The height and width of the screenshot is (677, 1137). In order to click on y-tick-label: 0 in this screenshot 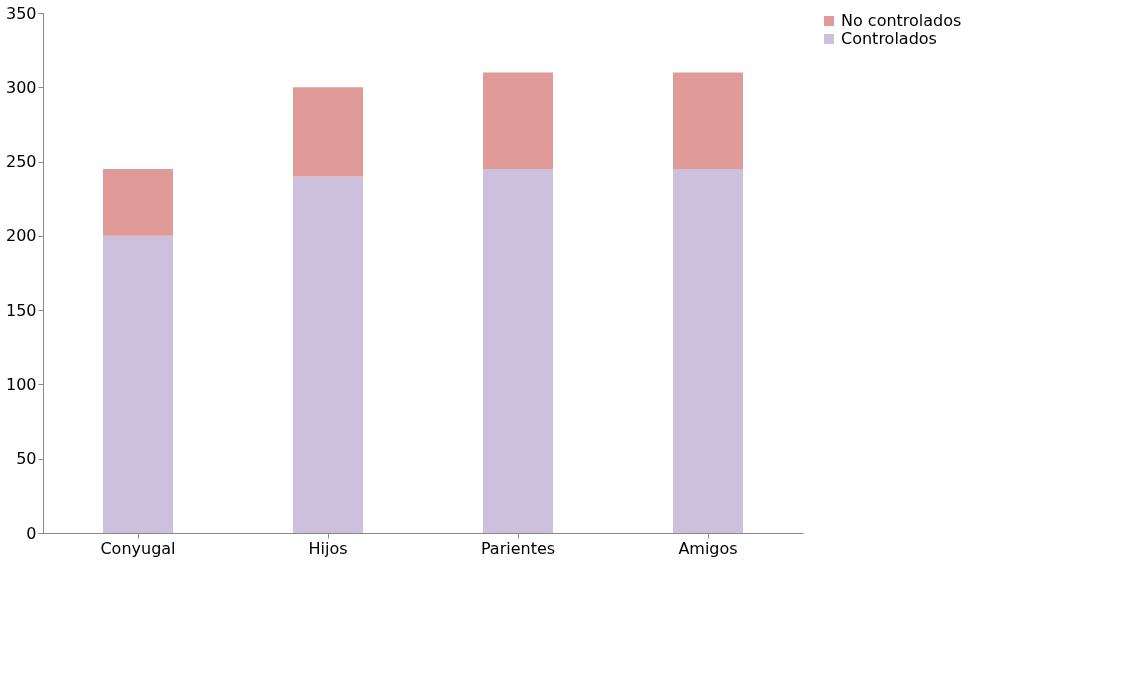, I will do `click(31, 533)`.